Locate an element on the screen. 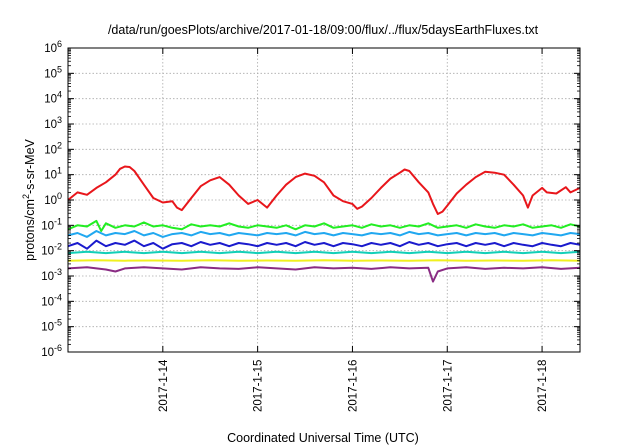 This screenshot has width=640, height=448. x-tick-label: 2017-1-14 is located at coordinates (164, 385).